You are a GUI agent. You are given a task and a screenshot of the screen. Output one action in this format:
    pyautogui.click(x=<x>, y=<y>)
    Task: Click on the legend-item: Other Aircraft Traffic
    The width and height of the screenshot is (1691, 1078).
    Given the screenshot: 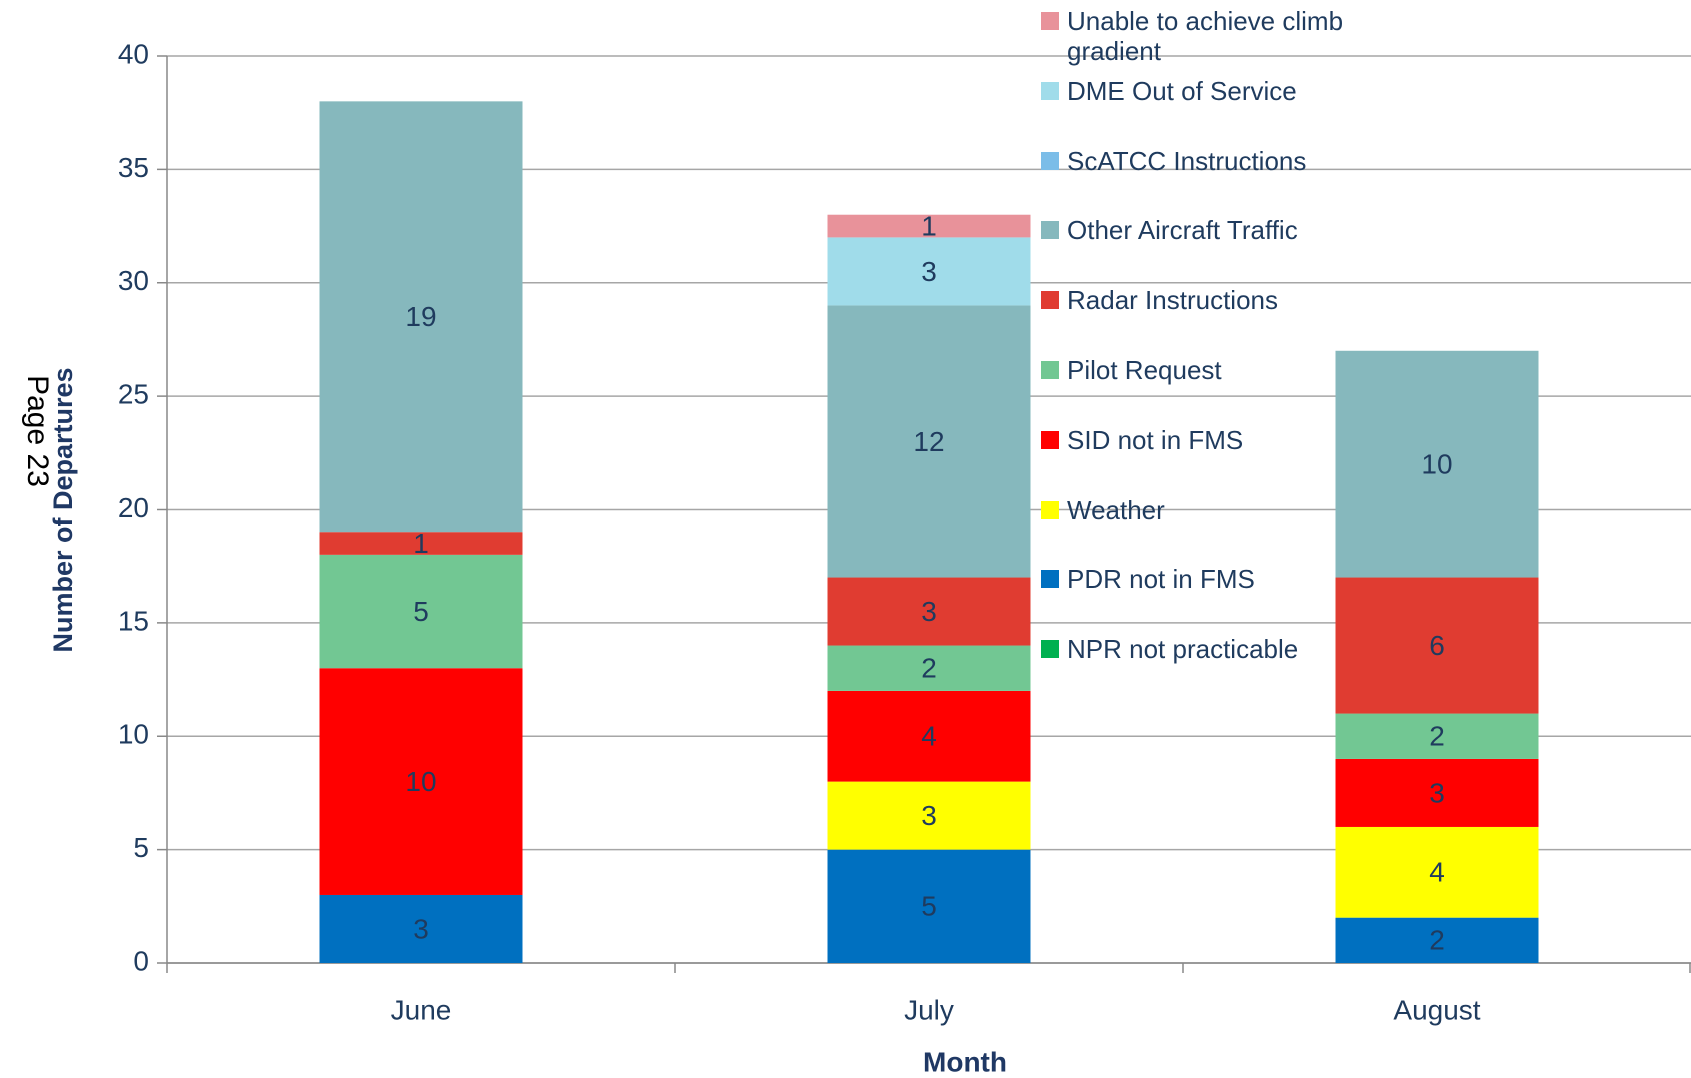 What is the action you would take?
    pyautogui.click(x=1221, y=230)
    